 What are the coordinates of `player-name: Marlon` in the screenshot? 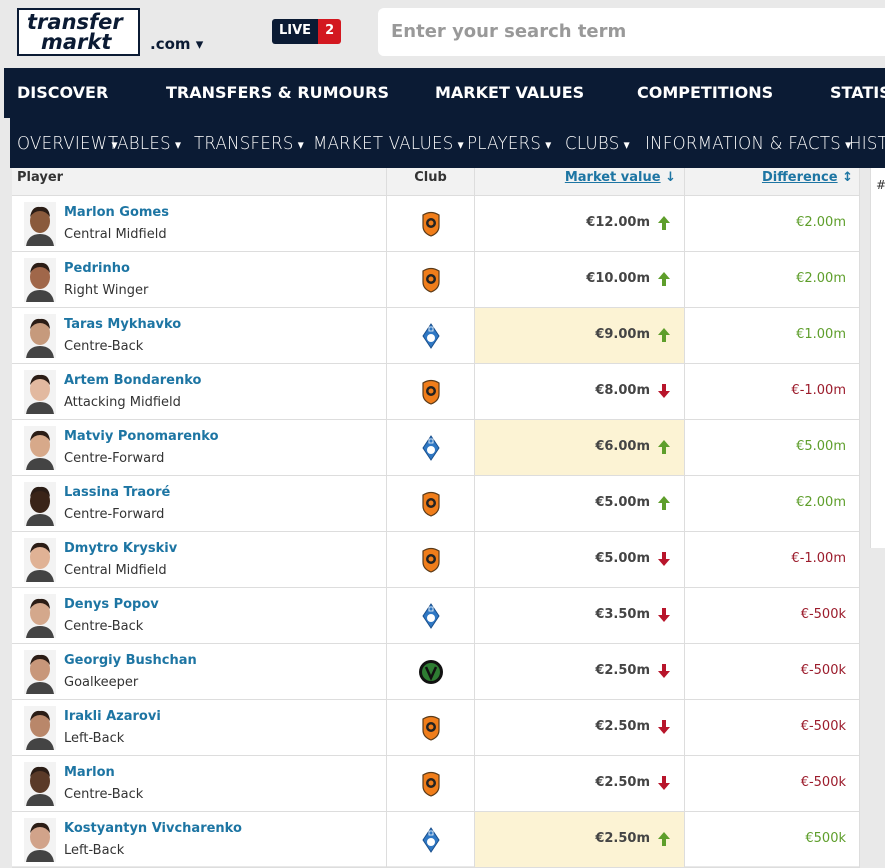 It's located at (89, 772).